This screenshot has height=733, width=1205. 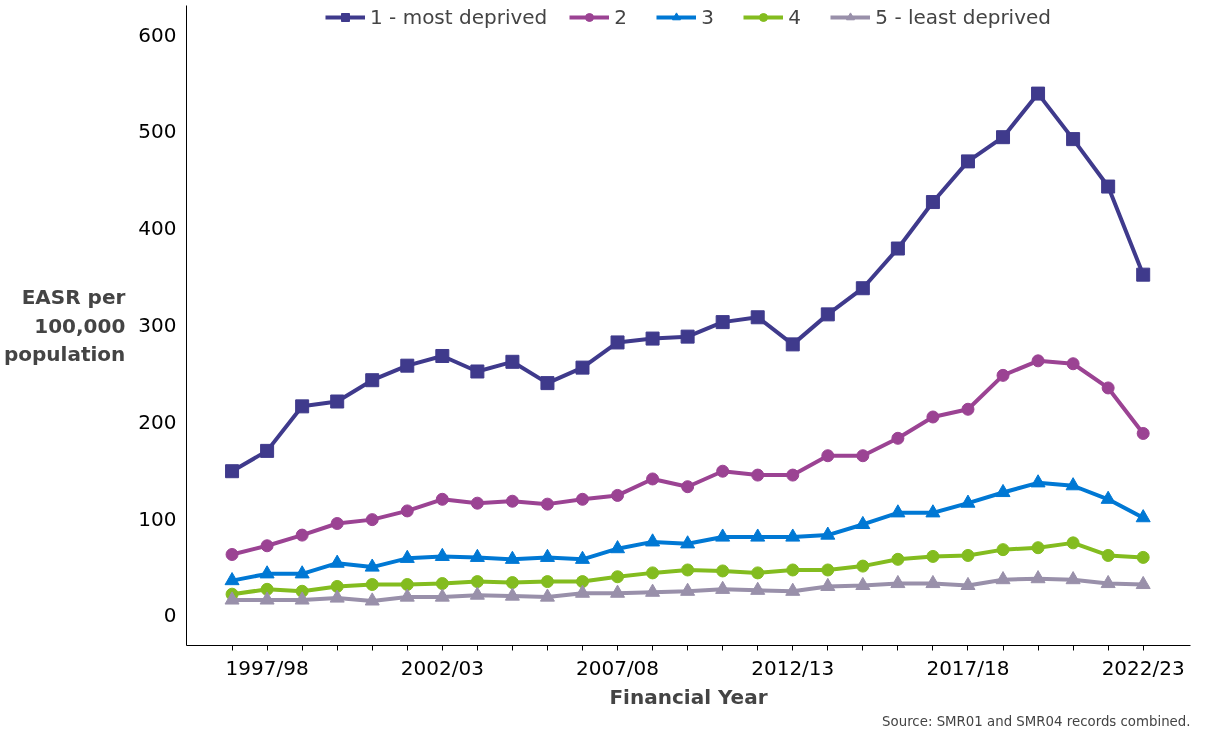 What do you see at coordinates (267, 667) in the screenshot?
I see `x-tick-label: 1997/98` at bounding box center [267, 667].